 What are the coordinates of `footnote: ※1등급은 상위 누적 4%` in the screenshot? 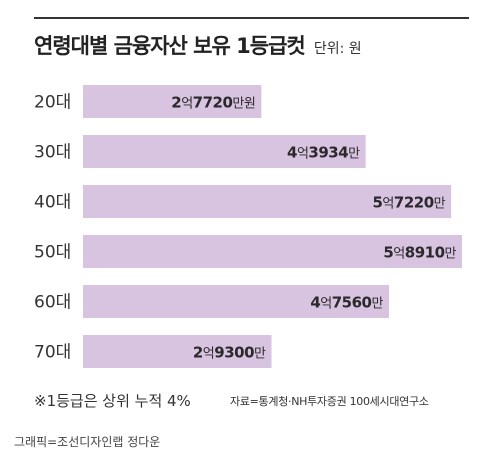 It's located at (112, 401).